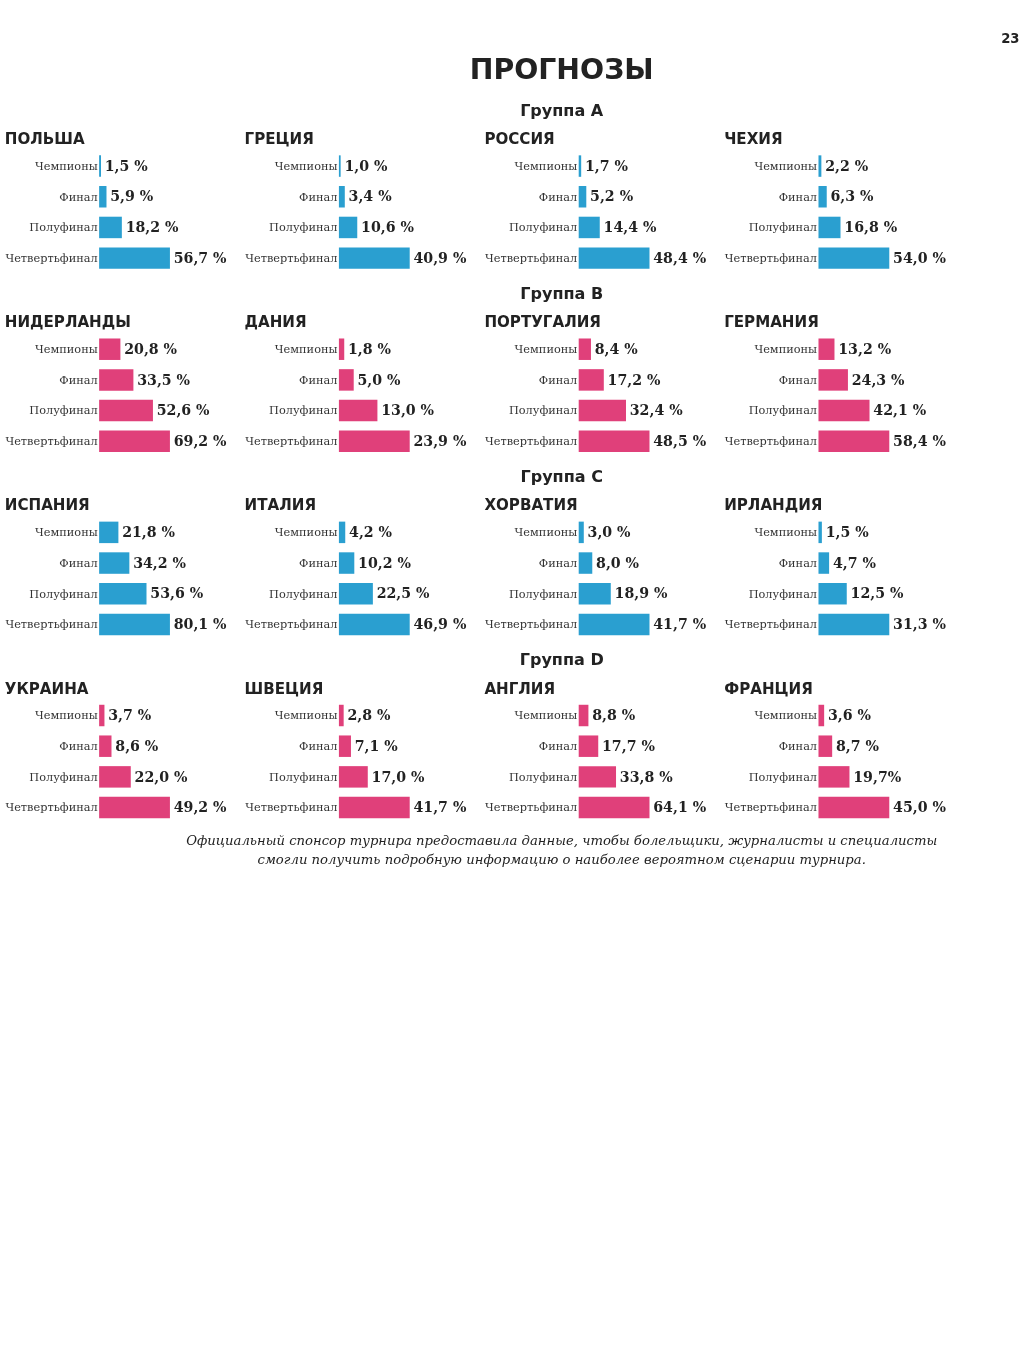  I want to click on data-label: 2,8 %, so click(369, 715).